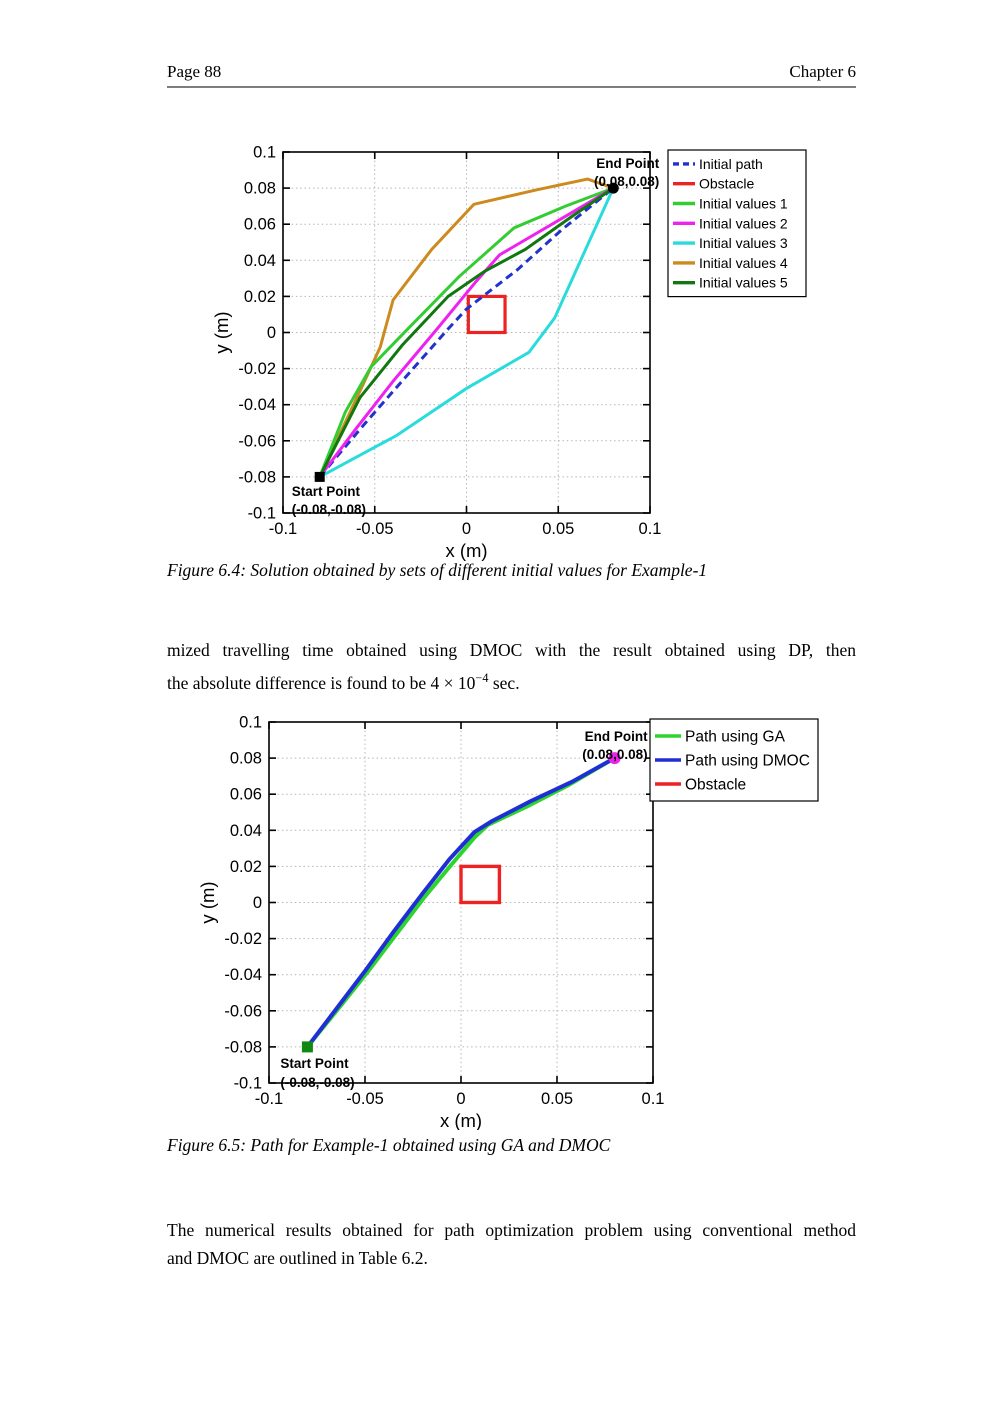 The image size is (1000, 1414). What do you see at coordinates (731, 164) in the screenshot?
I see `legend-label-0: Initial path` at bounding box center [731, 164].